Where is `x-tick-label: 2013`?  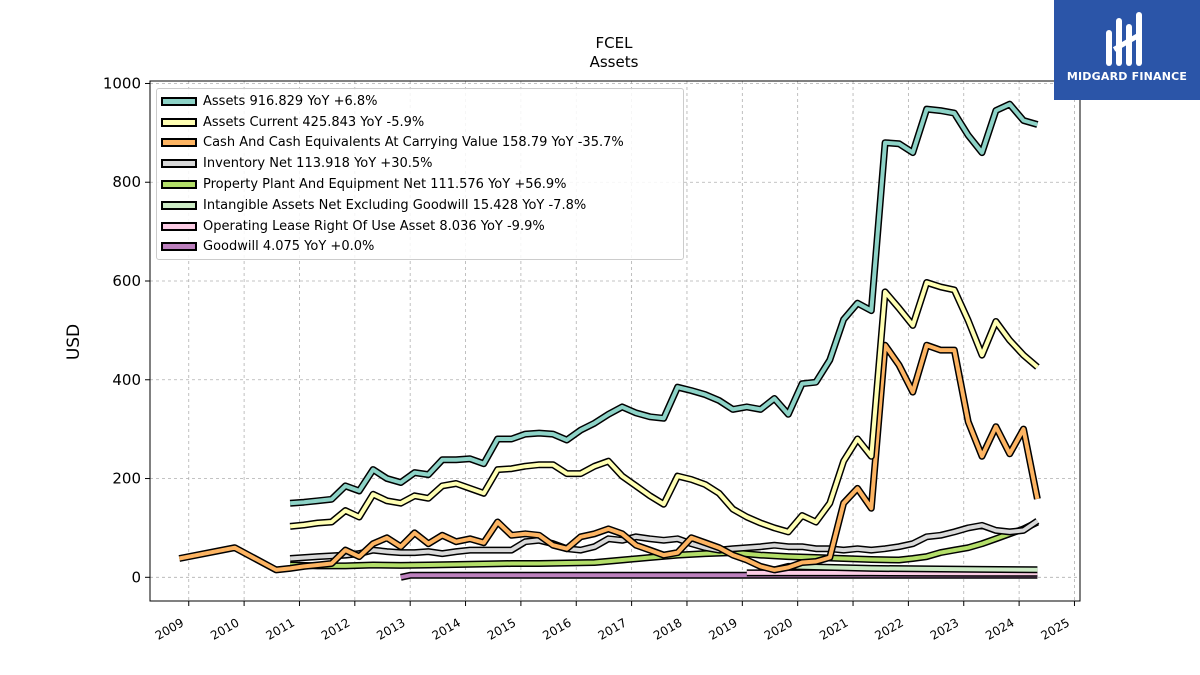
x-tick-label: 2013 is located at coordinates (390, 628).